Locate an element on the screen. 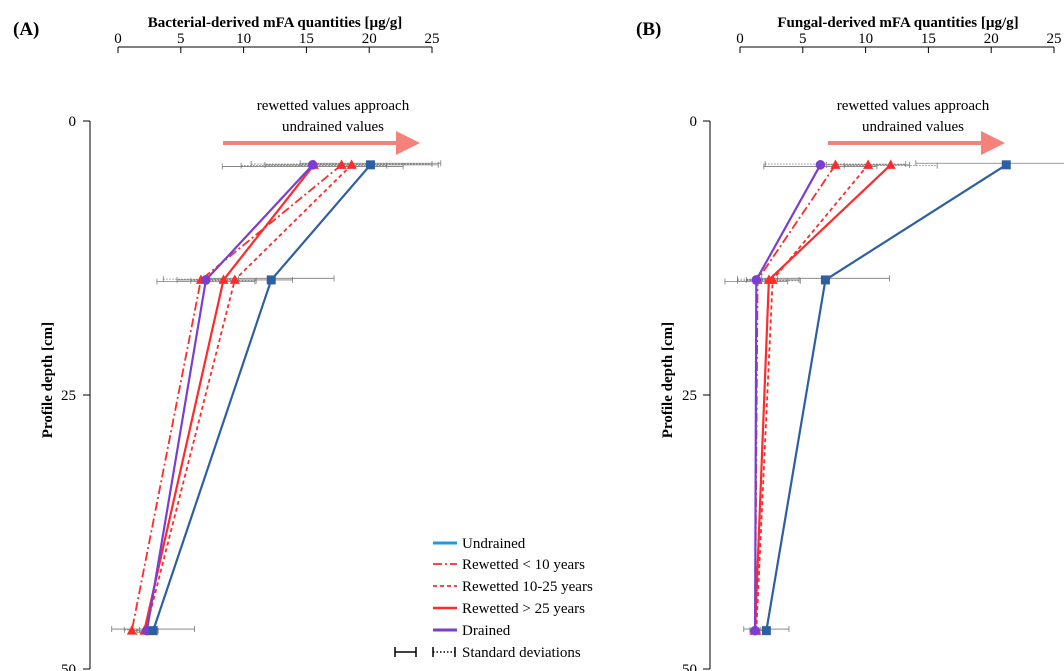 The width and height of the screenshot is (1064, 671). panel-b-point-rewetted-10-25-years is located at coordinates (868, 164).